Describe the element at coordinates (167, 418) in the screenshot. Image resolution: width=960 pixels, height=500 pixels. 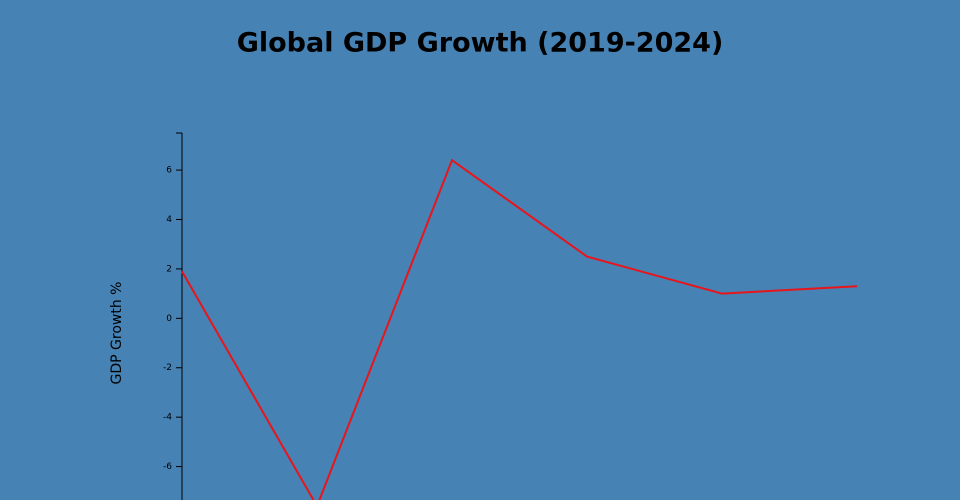
I see `y-tick-label: -4` at that location.